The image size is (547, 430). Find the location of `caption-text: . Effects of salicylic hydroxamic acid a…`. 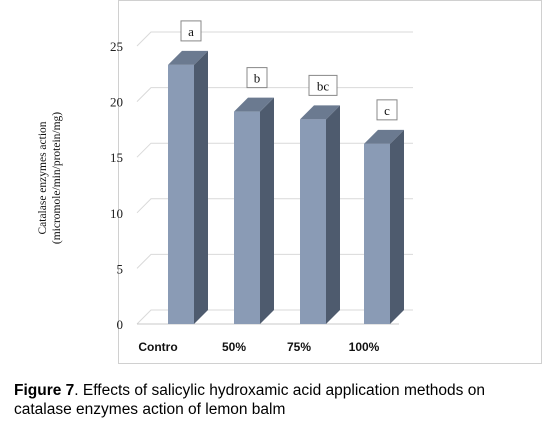

caption-text: . Effects of salicylic hydroxamic acid a… is located at coordinates (249, 400).